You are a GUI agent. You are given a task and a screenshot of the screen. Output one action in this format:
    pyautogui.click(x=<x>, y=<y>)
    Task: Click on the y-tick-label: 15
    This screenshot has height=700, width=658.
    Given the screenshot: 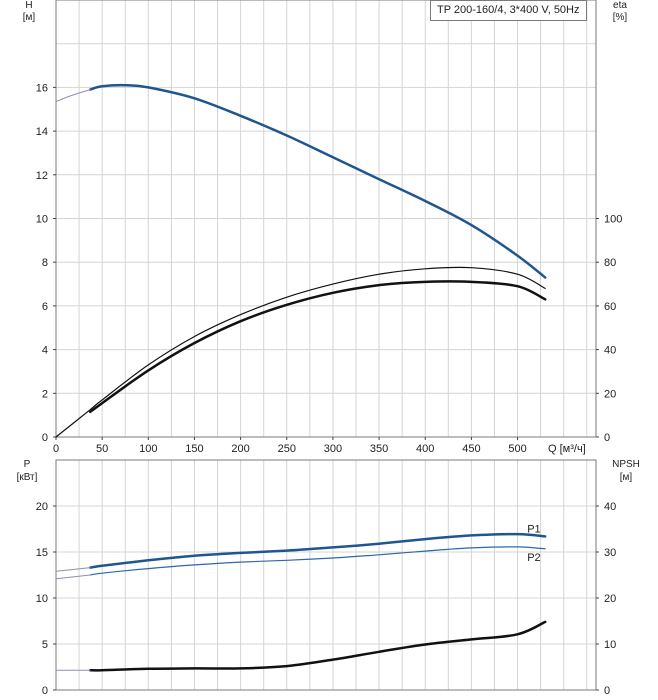 What is the action you would take?
    pyautogui.click(x=42, y=553)
    